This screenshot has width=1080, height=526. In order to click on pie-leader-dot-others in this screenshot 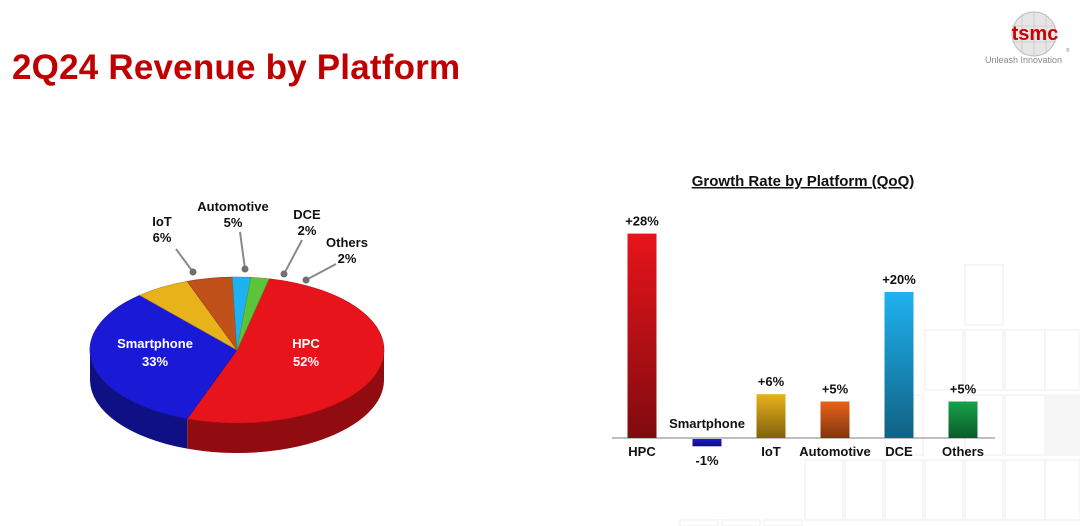, I will do `click(306, 280)`.